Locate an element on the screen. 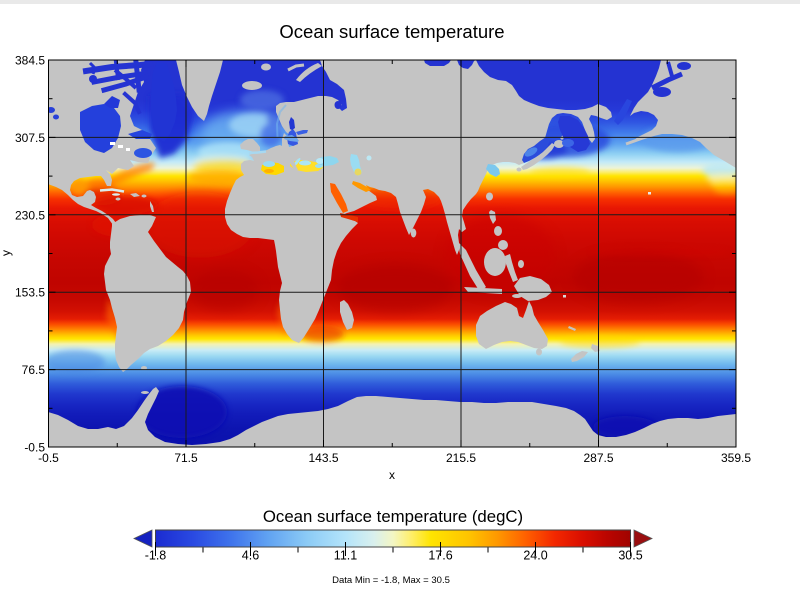 Image resolution: width=800 pixels, height=591 pixels. svg-text:Ocean surface temperature (deg: Ocean surface temperature (degC) is located at coordinates (393, 516).